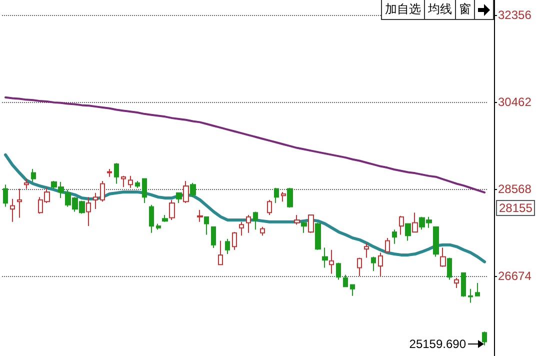 The height and width of the screenshot is (356, 544). I want to click on annotation: 均线, so click(440, 10).